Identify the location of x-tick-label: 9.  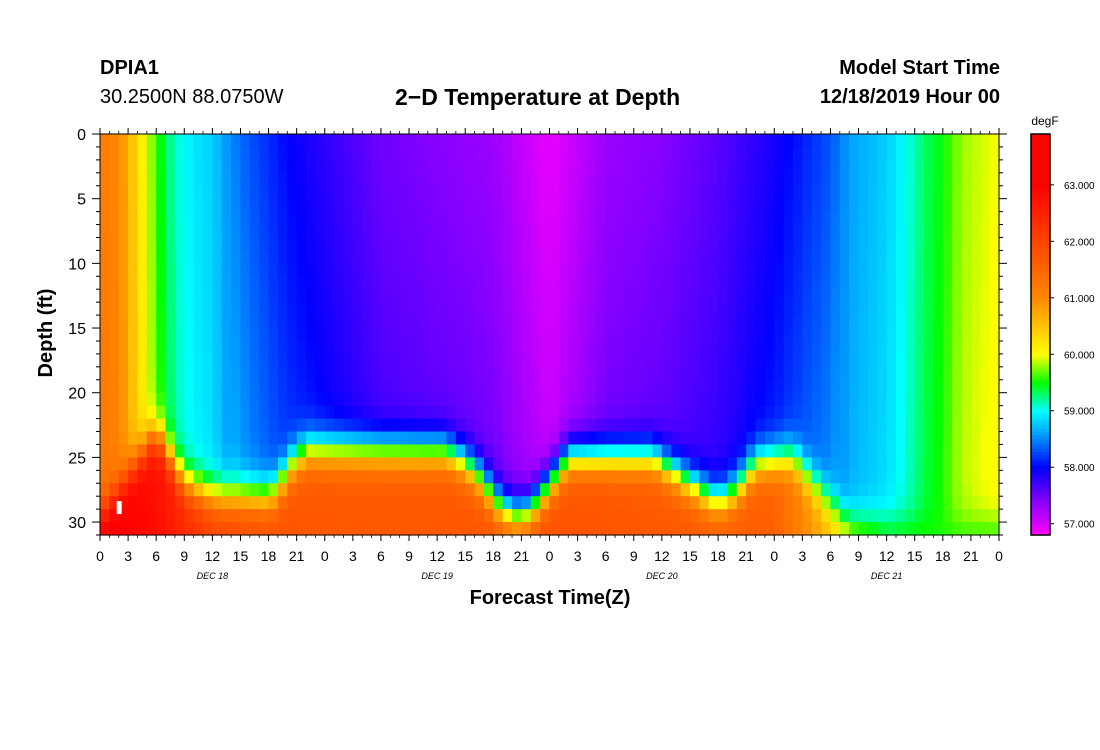
(859, 556).